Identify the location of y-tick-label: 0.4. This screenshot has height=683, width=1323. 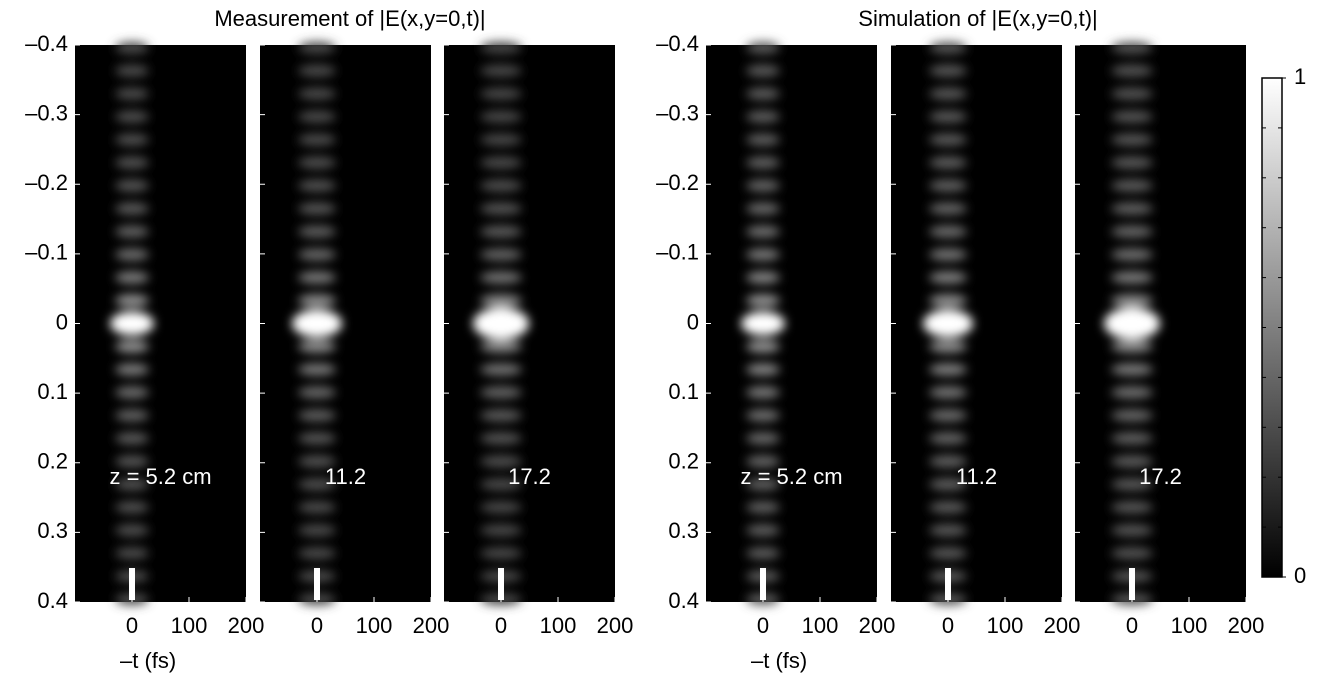
(52, 600).